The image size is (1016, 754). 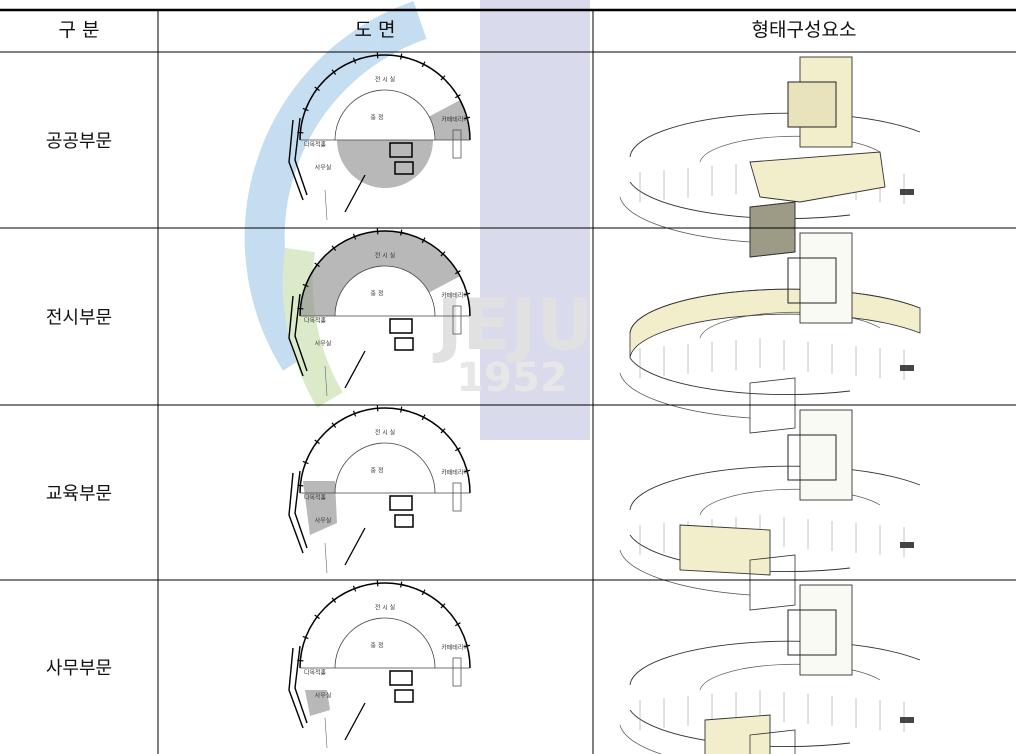 I want to click on watermark-year: 1952, so click(x=511, y=378).